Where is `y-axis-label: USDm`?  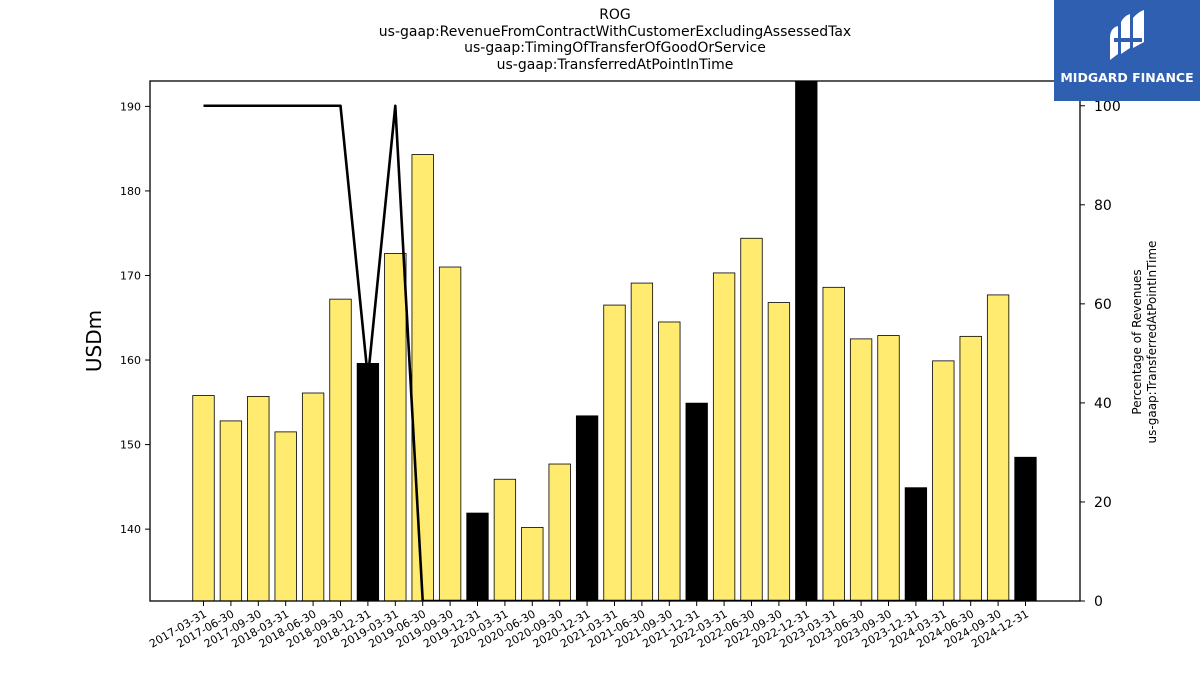 y-axis-label: USDm is located at coordinates (94, 341).